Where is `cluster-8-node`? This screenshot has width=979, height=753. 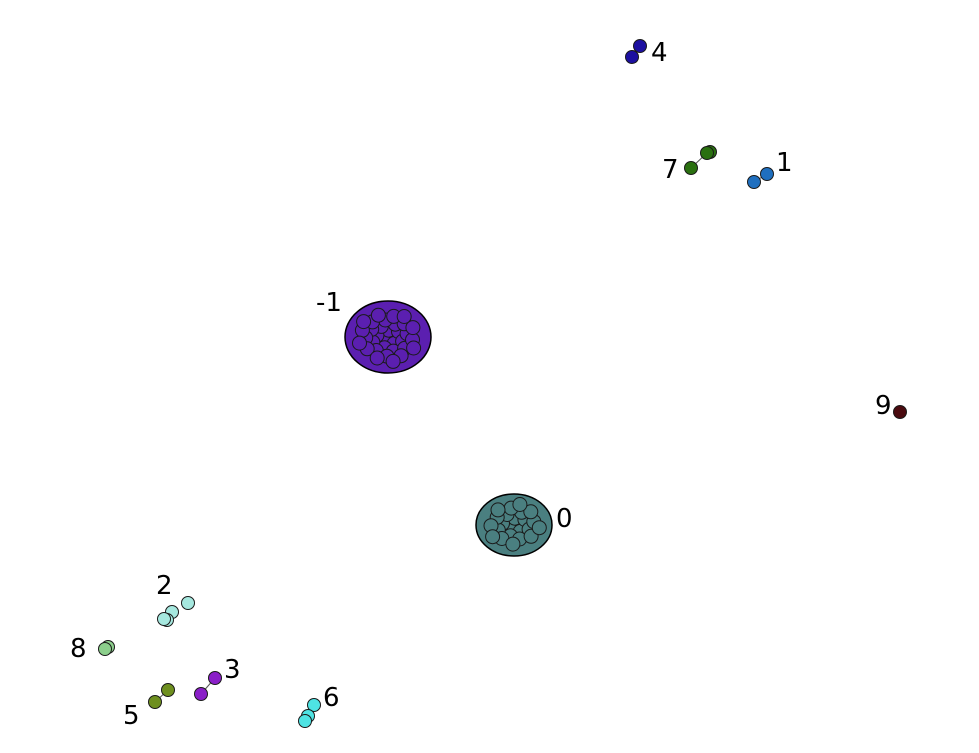 cluster-8-node is located at coordinates (105, 649).